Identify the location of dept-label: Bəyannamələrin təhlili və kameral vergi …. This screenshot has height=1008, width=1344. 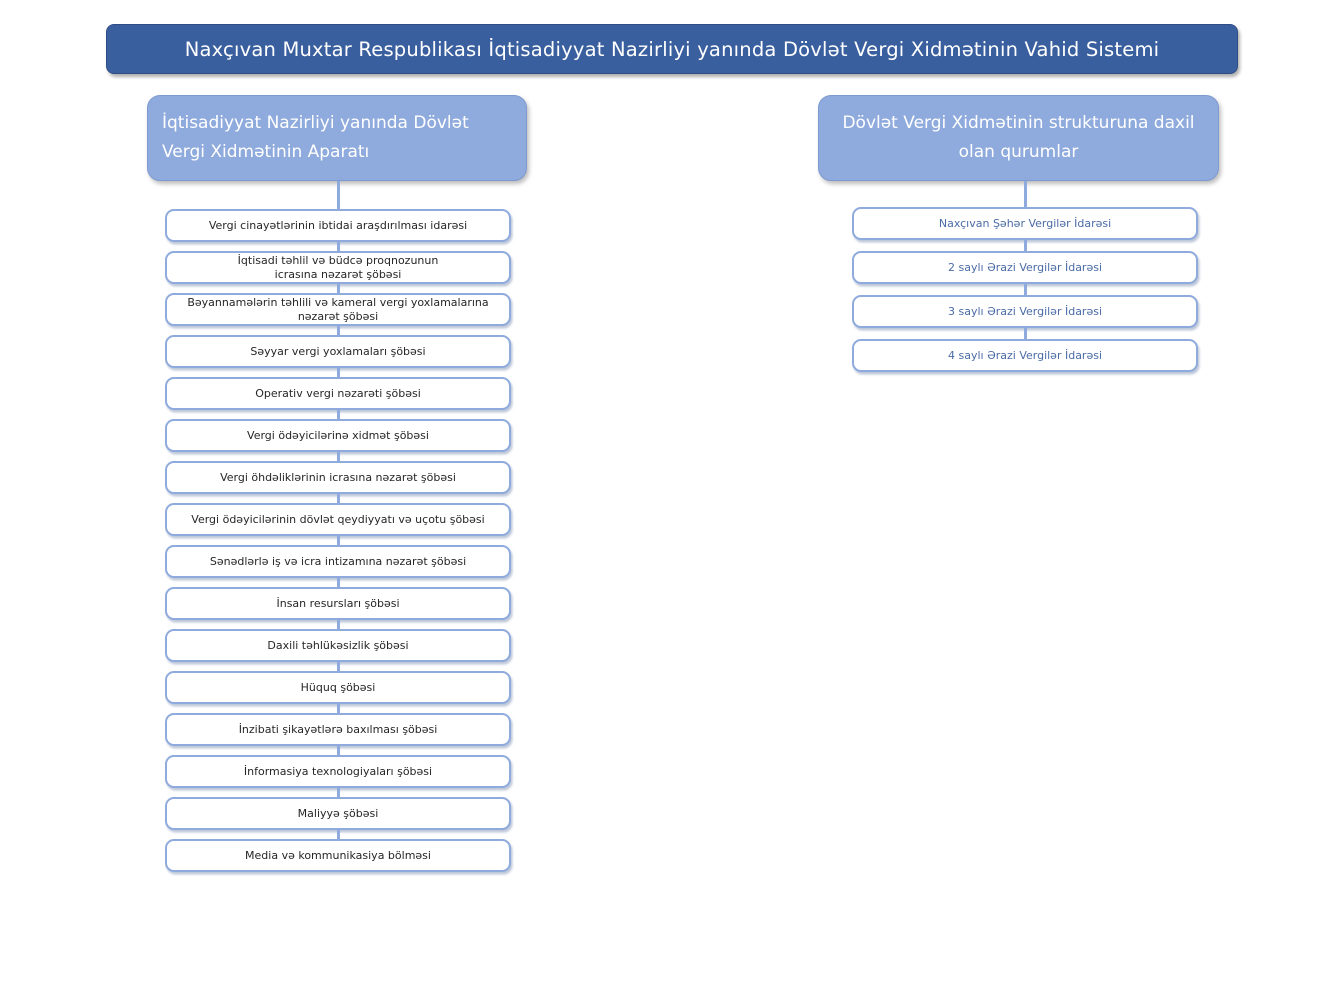
(338, 309).